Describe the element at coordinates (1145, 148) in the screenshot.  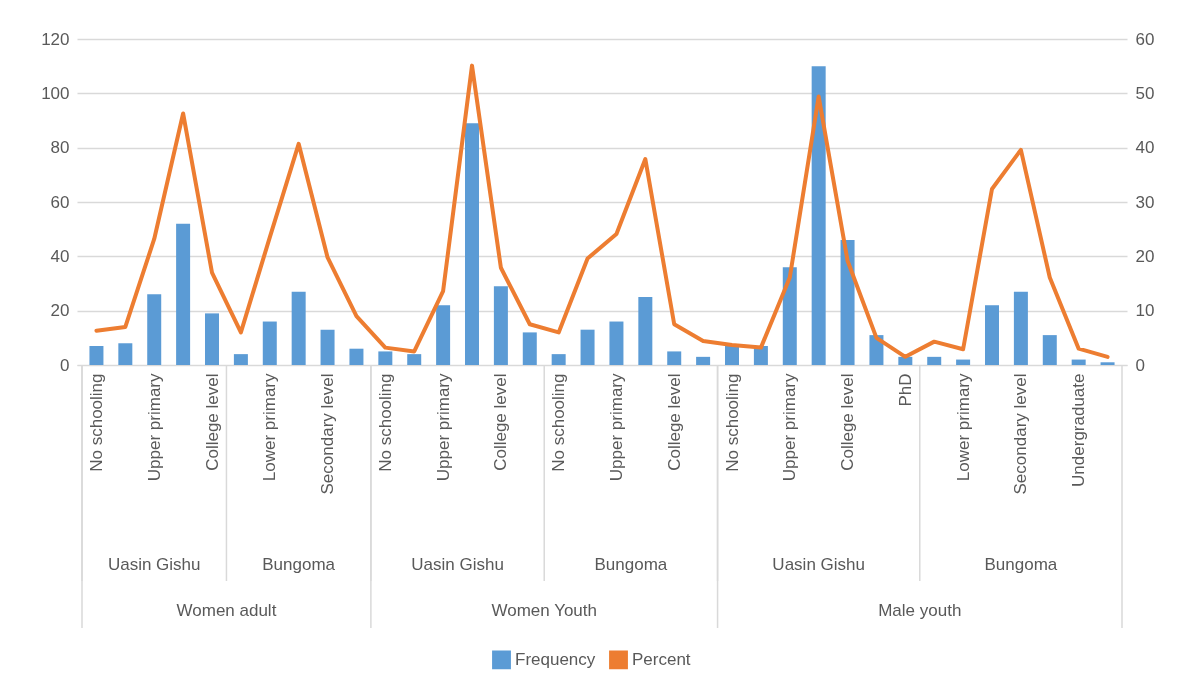
I see `y2-tick-label: 40` at that location.